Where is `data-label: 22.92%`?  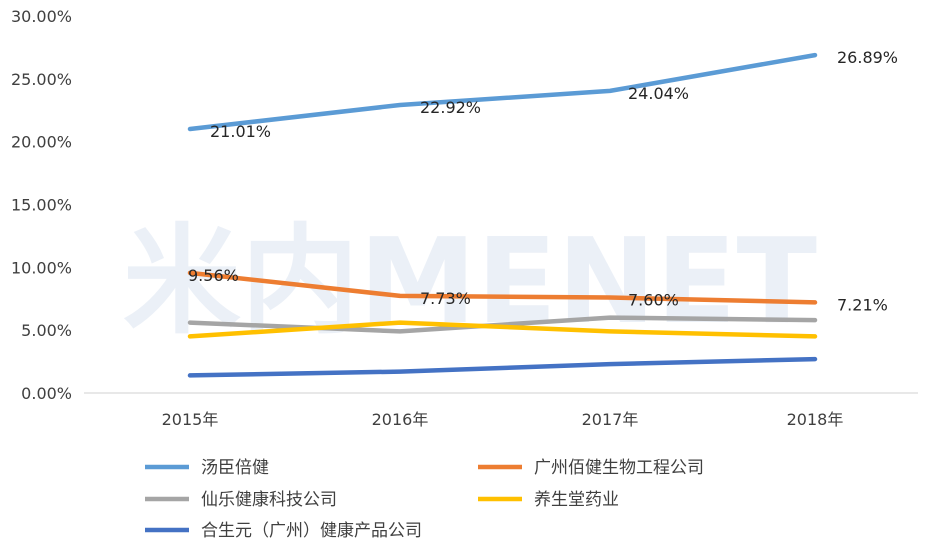 data-label: 22.92% is located at coordinates (450, 107).